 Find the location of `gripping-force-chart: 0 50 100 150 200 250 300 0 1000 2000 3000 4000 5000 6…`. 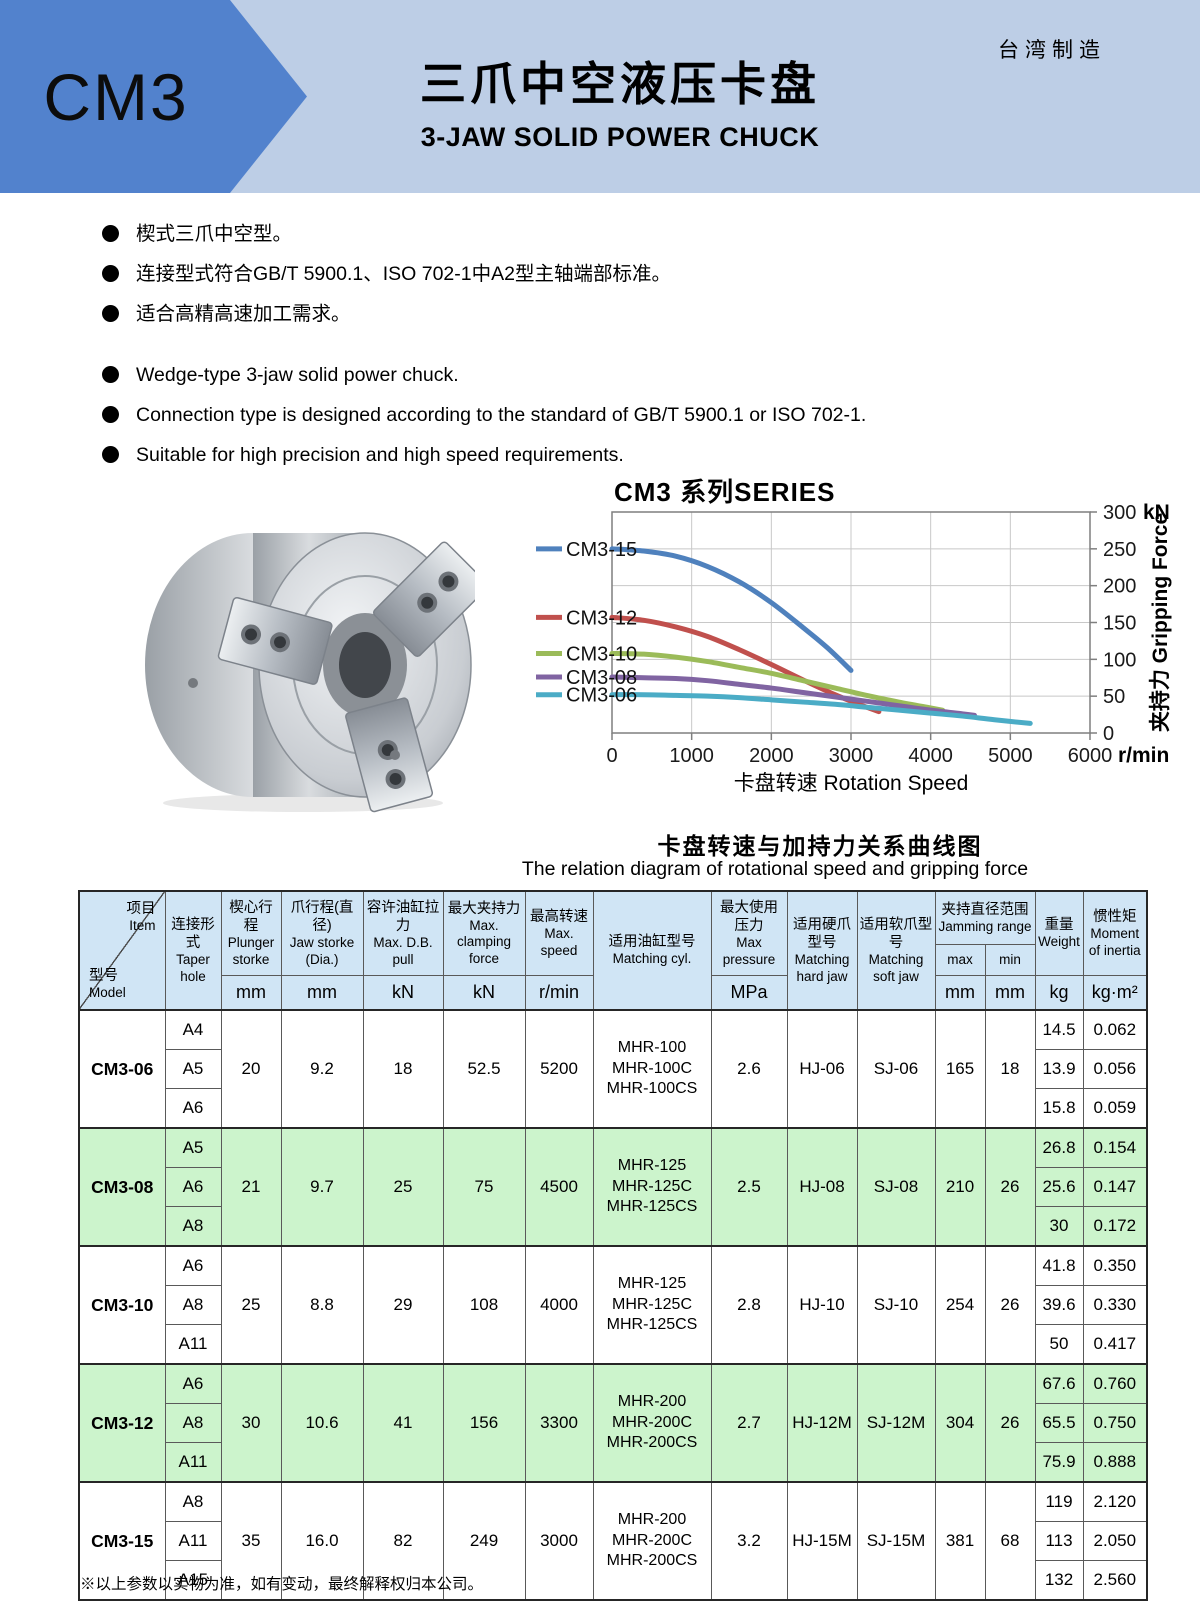

gripping-force-chart: 0 50 100 150 200 250 300 0 1000 2000 3000 4000 5000 6… is located at coordinates (860, 646).